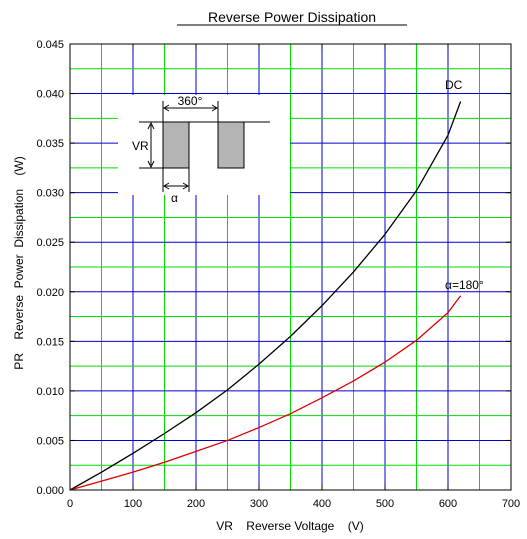 The image size is (527, 539). I want to click on x-tick-labels: 0 100 200 300 400 500 600 700, so click(293, 504).